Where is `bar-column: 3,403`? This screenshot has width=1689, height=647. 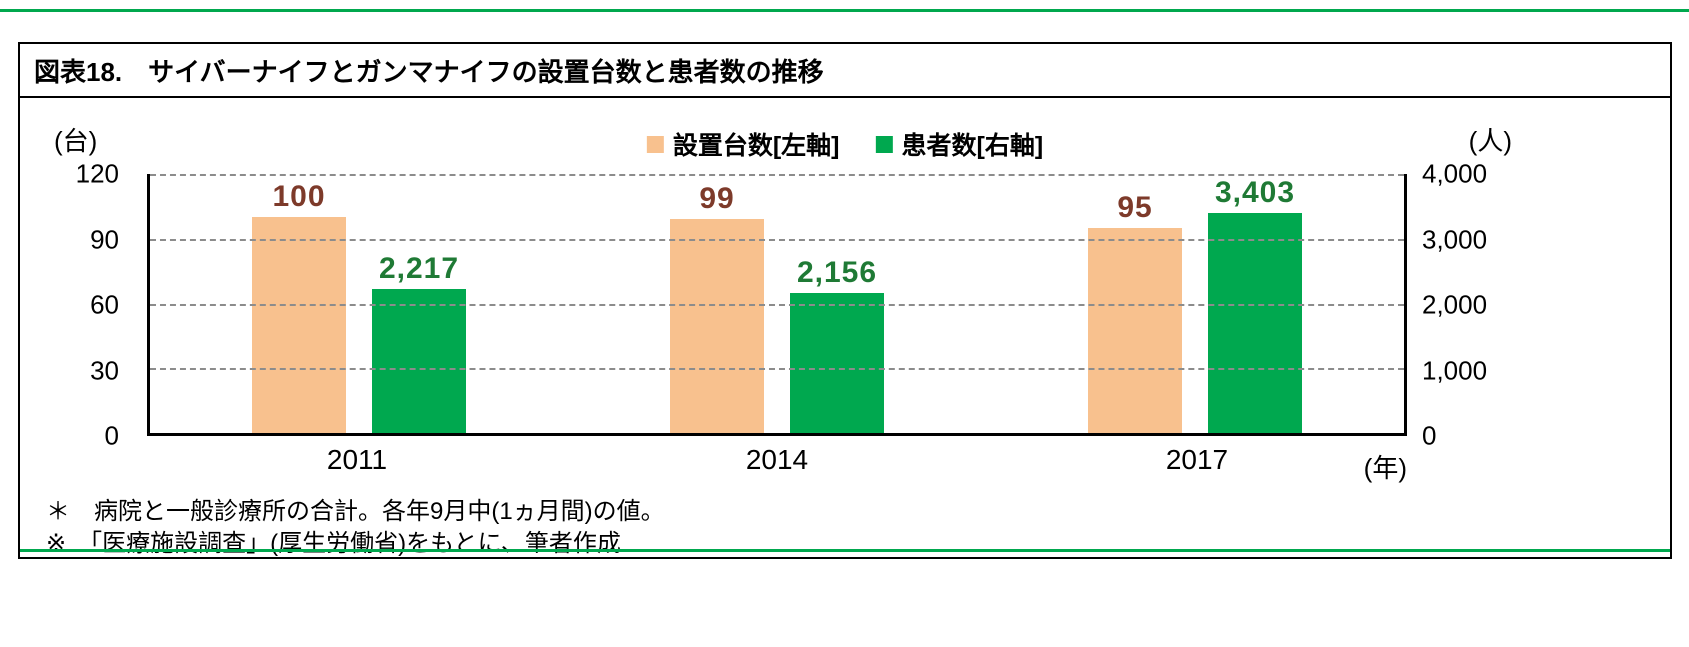
bar-column: 3,403 is located at coordinates (1255, 303).